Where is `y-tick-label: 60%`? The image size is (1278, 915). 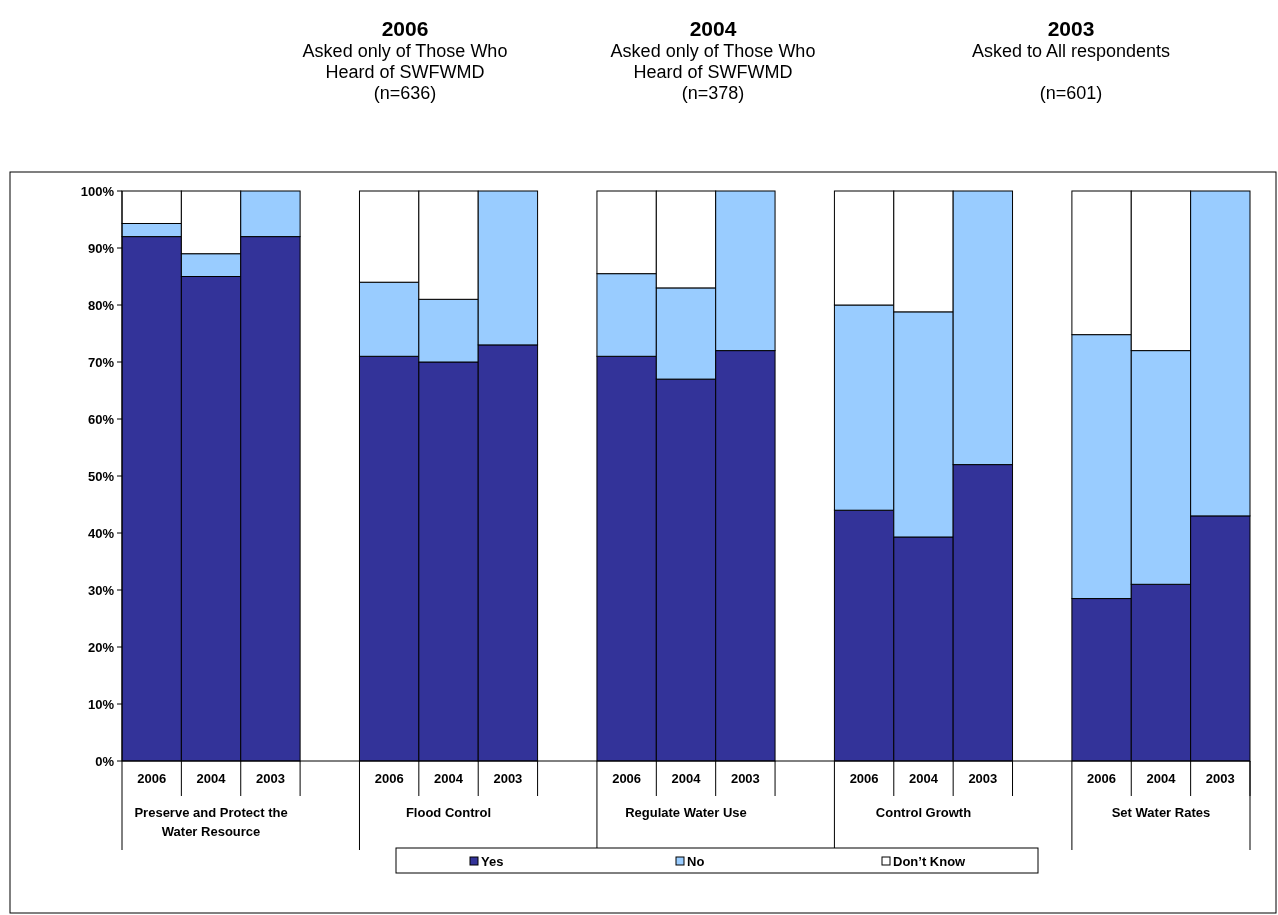
y-tick-label: 60% is located at coordinates (101, 419).